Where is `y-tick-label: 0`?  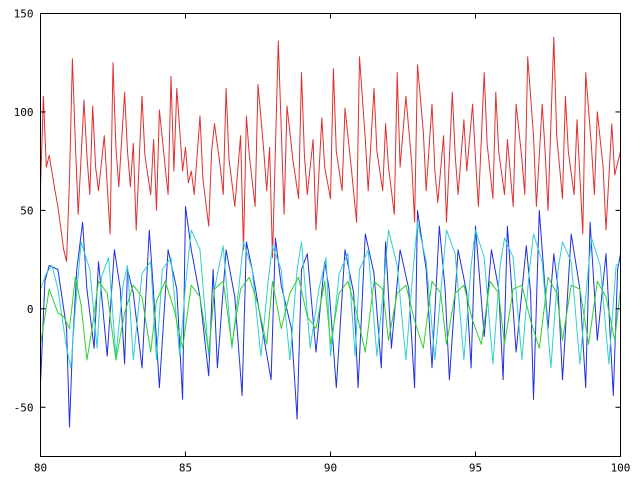
y-tick-label: 0 is located at coordinates (30, 309).